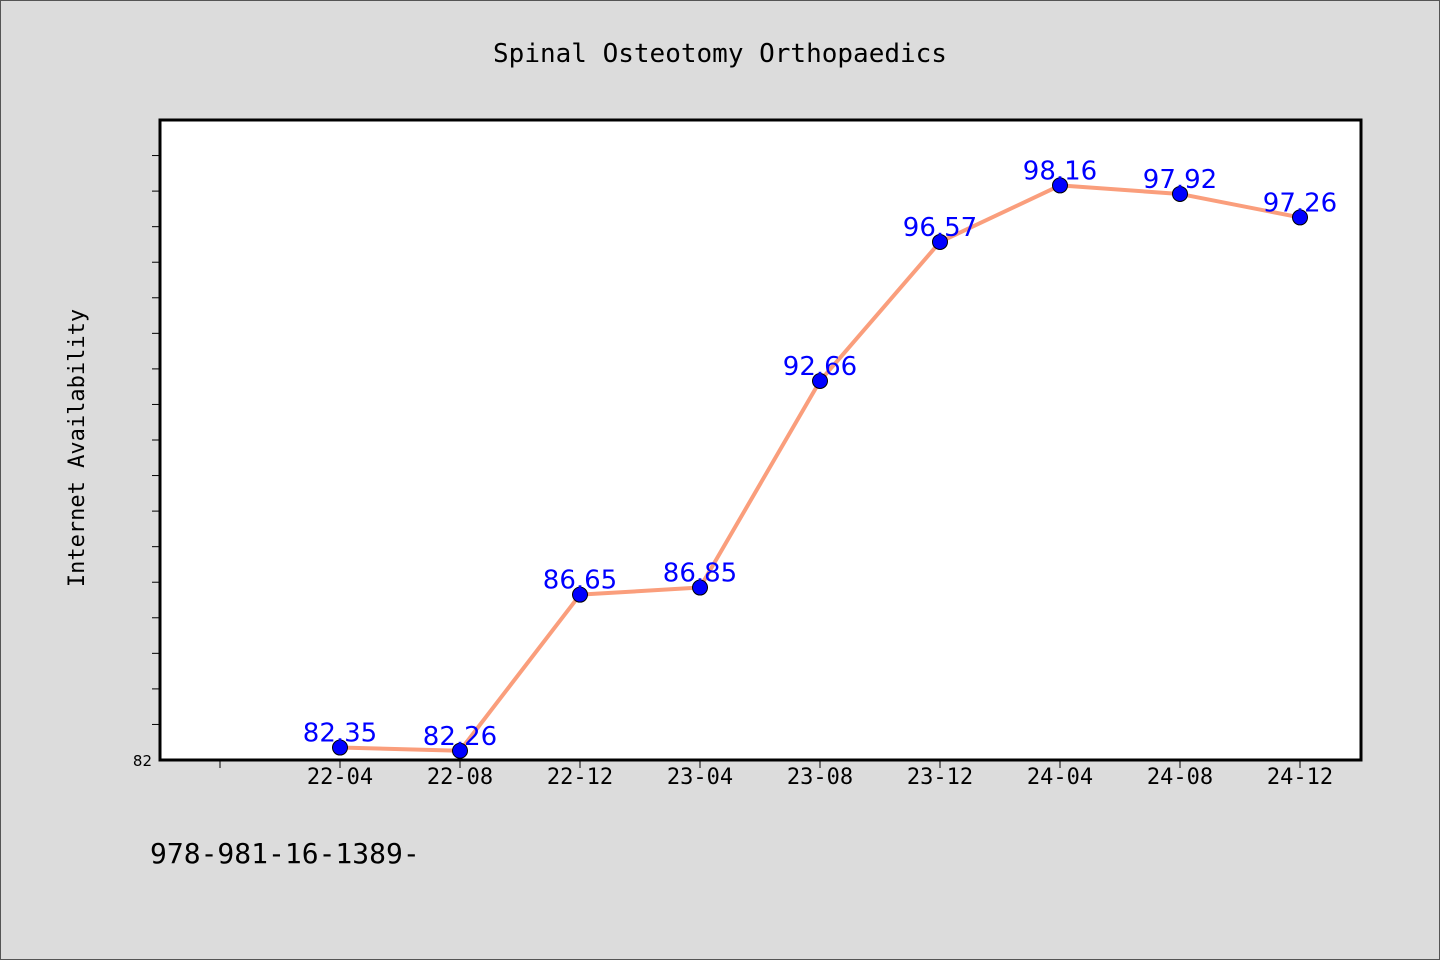 This screenshot has width=1440, height=960. Describe the element at coordinates (340, 734) in the screenshot. I see `data-label: 82.35` at that location.